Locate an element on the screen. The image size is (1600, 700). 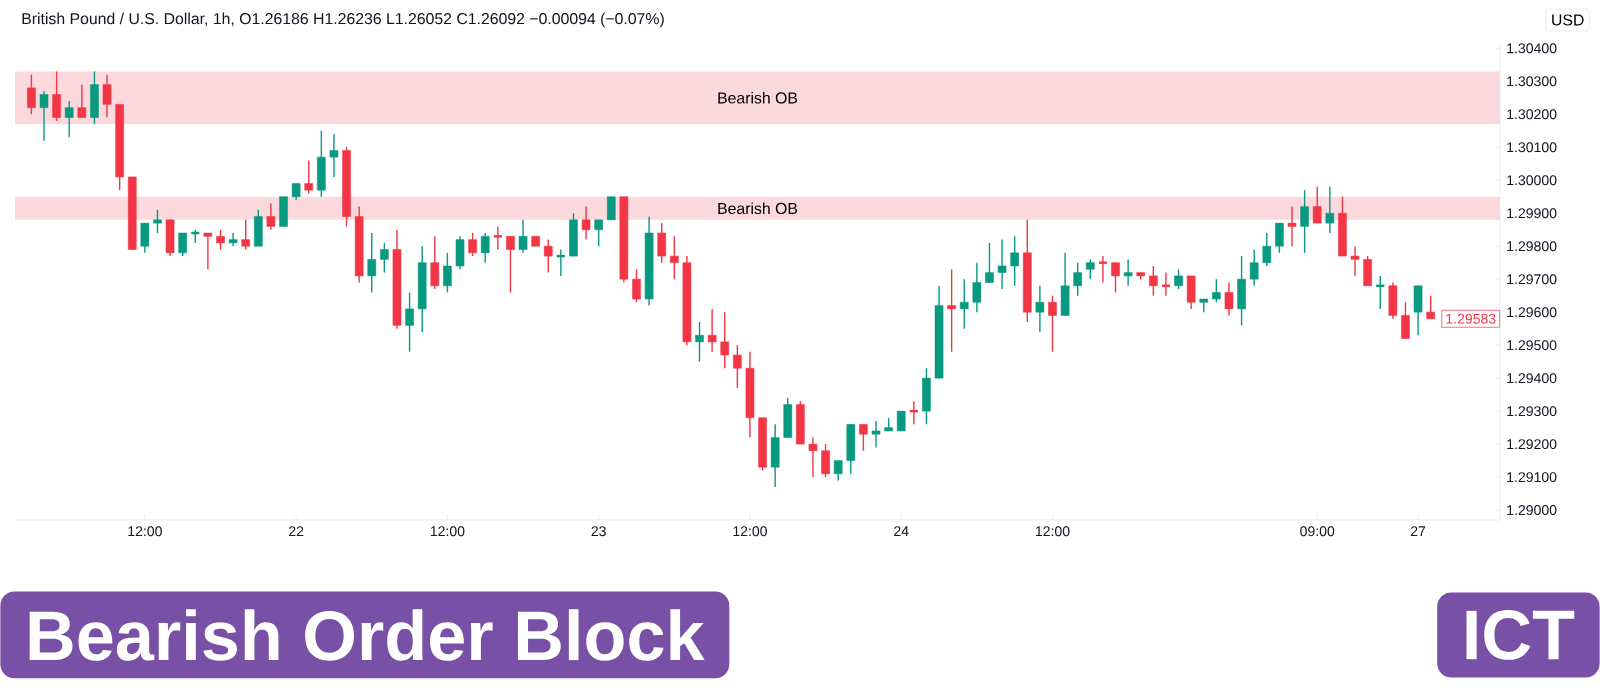
chart-title: British Pound / U.S. Dollar, 1h, O1.26186 H1.26236 L1.26052 C1.26092 −0.00094 (−0.07%) is located at coordinates (343, 20).